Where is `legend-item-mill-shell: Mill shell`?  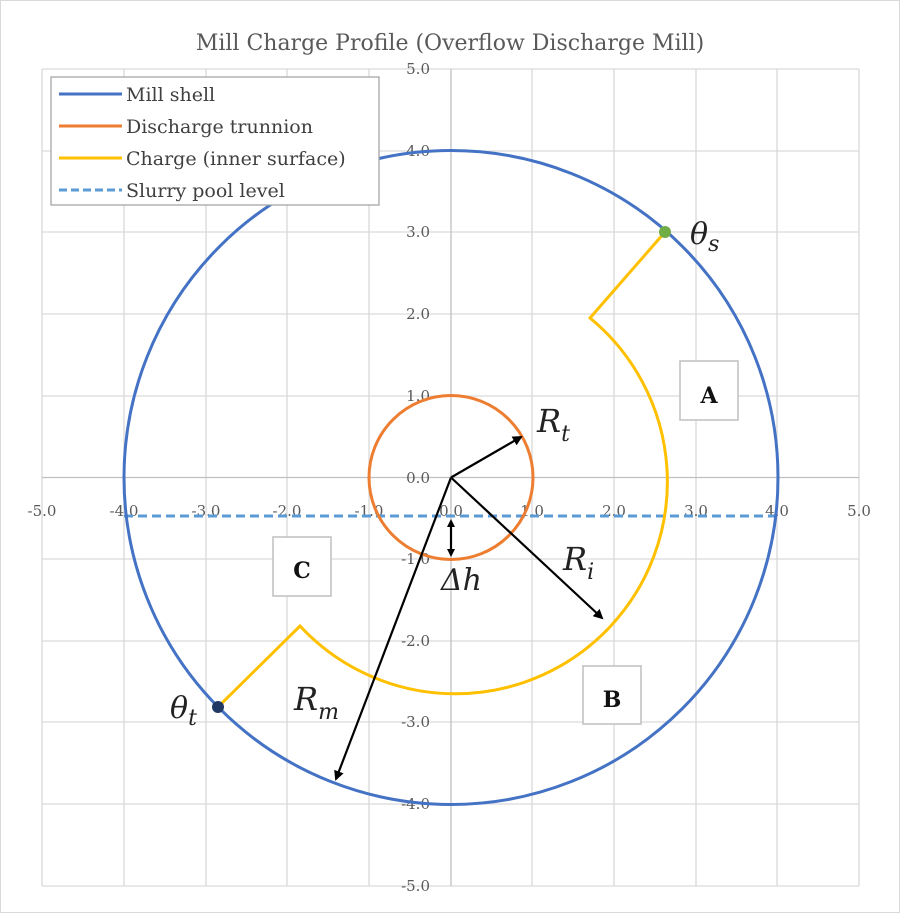
legend-item-mill-shell: Mill shell is located at coordinates (137, 95).